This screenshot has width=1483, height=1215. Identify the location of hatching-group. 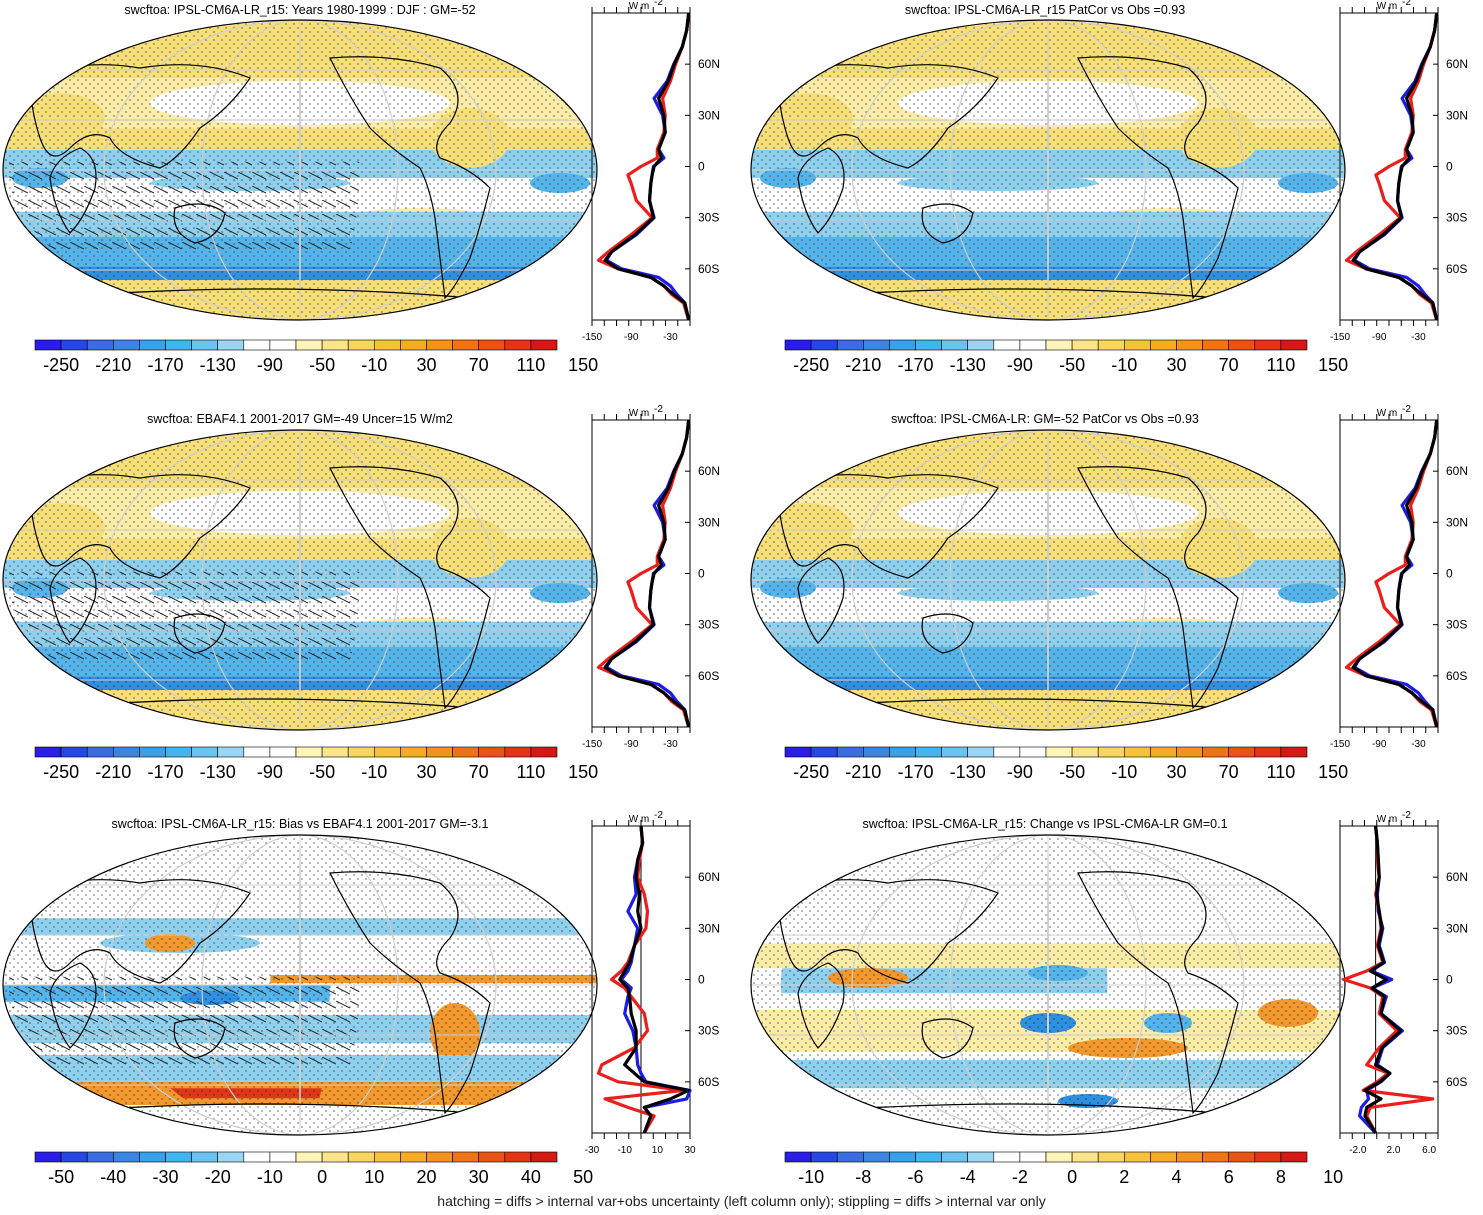
(184, 207).